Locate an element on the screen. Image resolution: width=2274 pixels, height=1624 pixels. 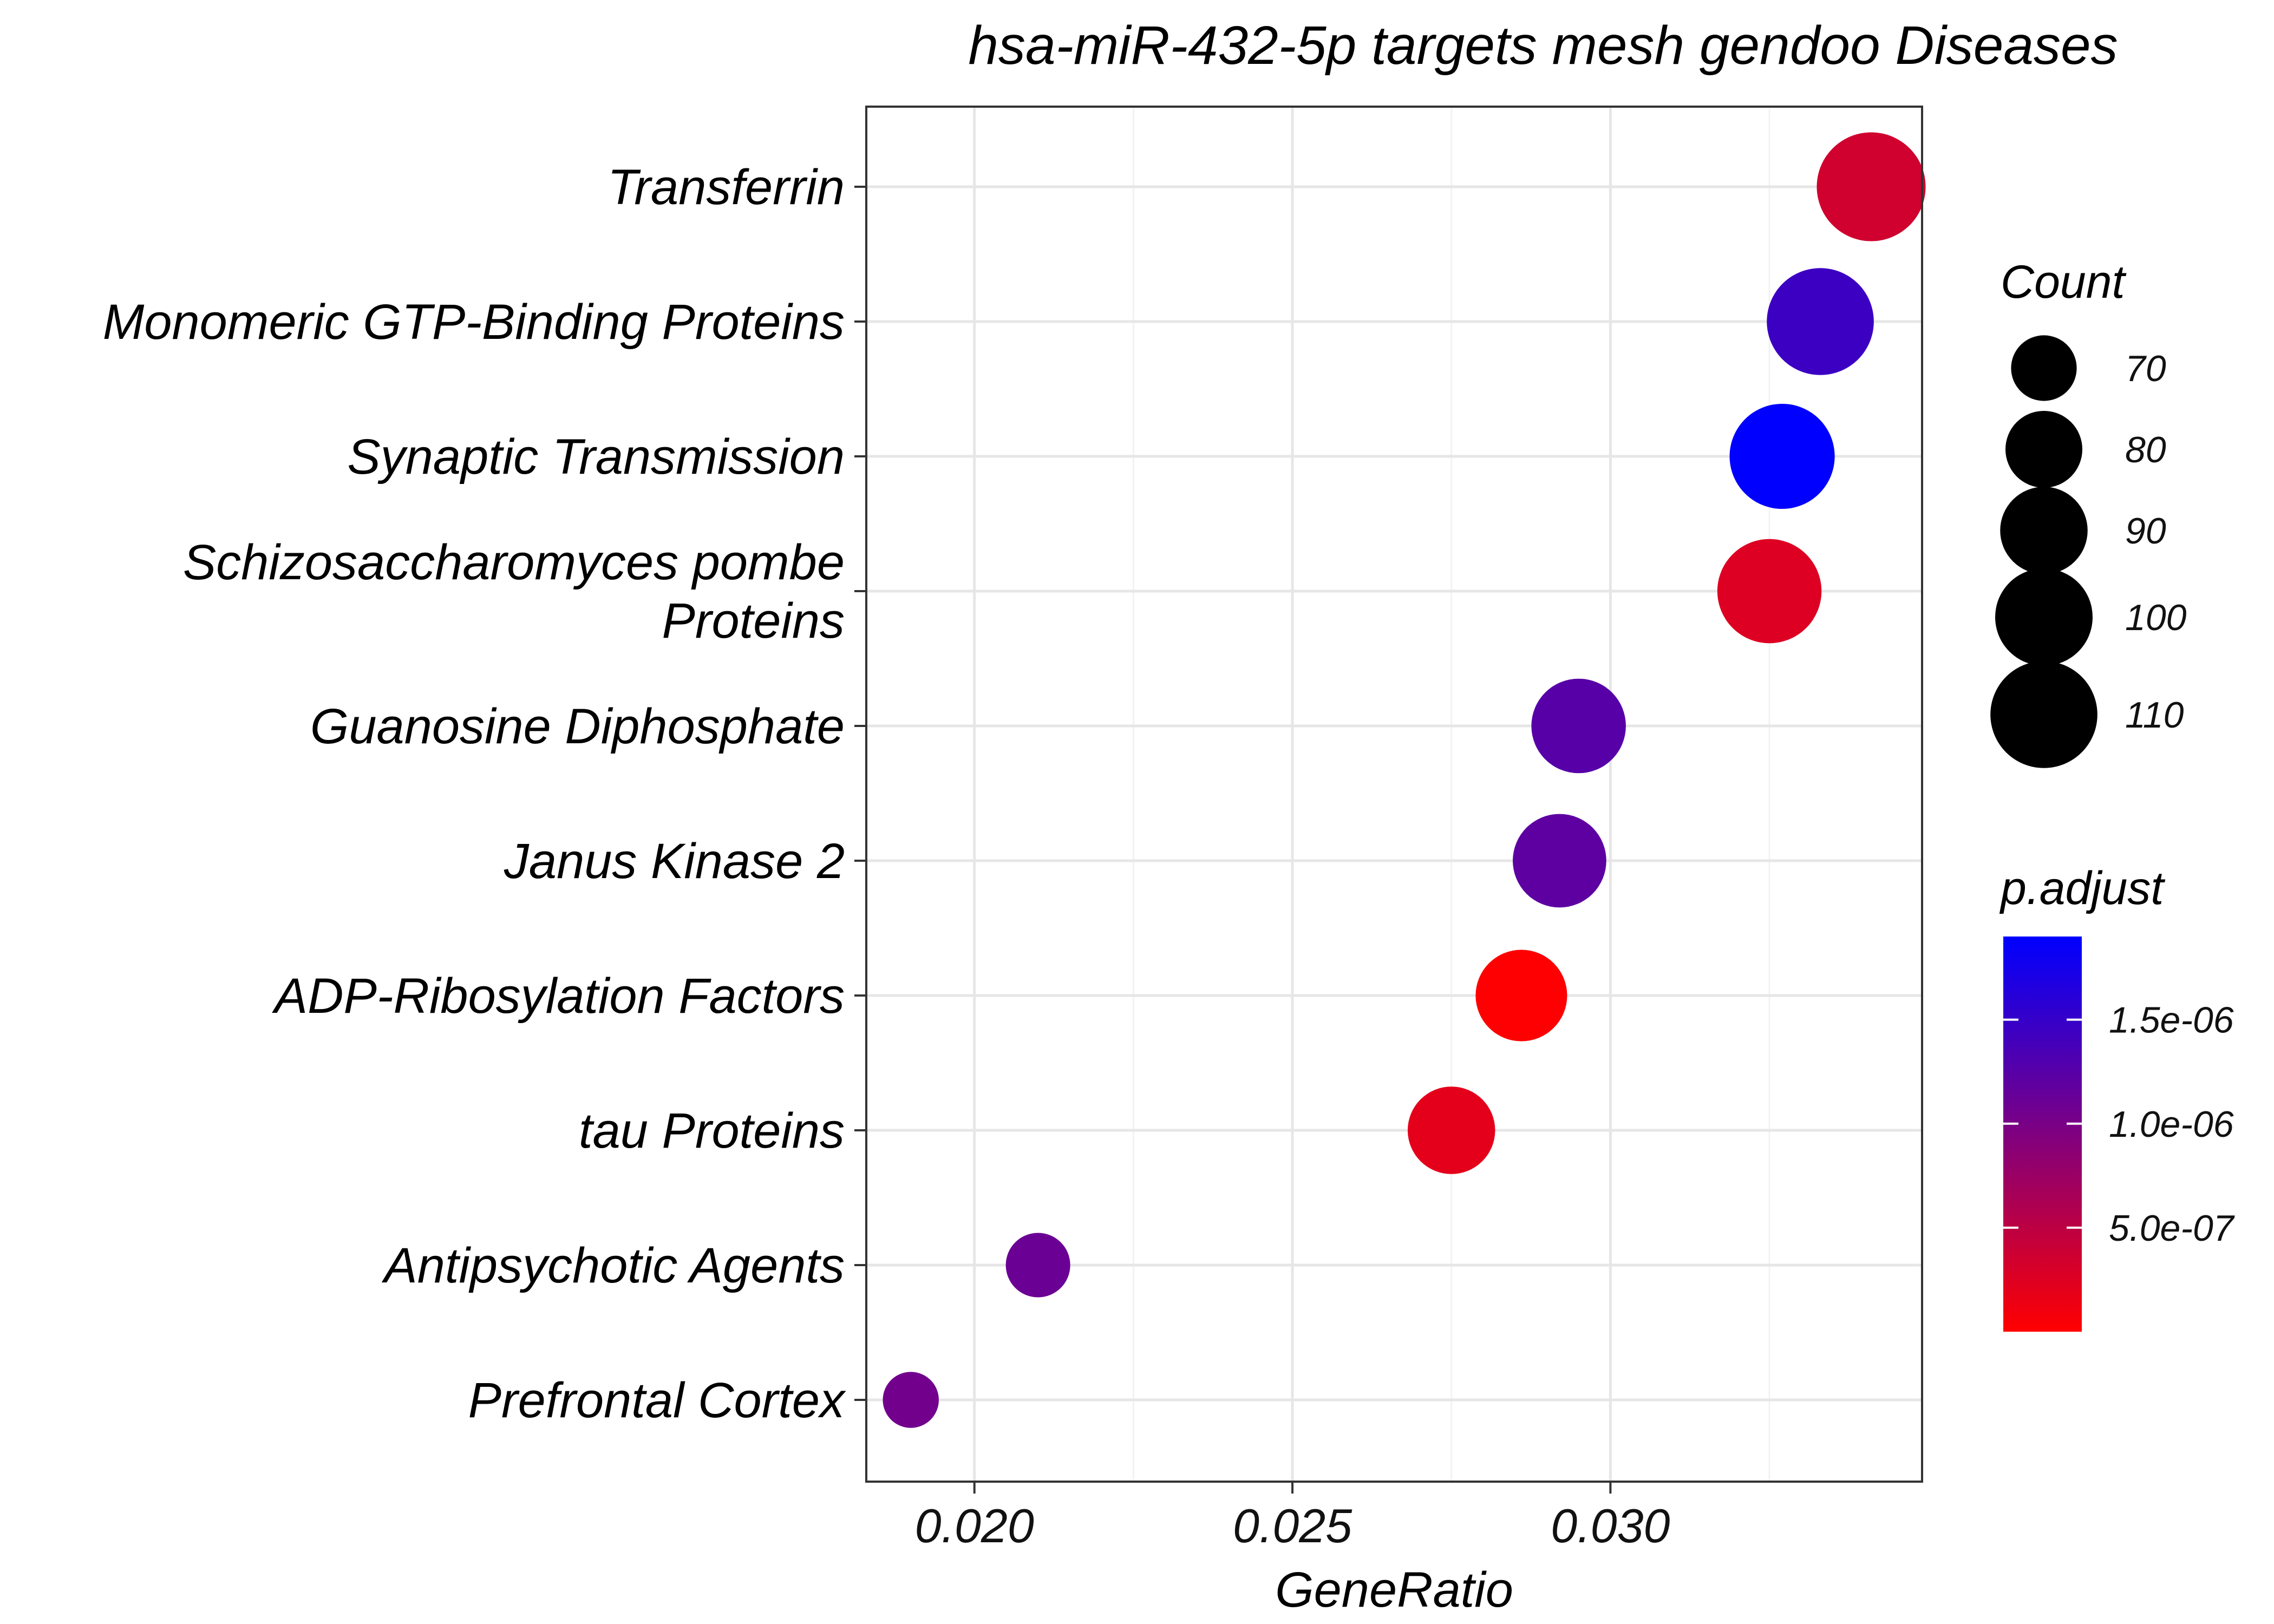
color-legend-ticks: 1.5e-06 1.0e-06 5.0e-07 is located at coordinates (2119, 1124).